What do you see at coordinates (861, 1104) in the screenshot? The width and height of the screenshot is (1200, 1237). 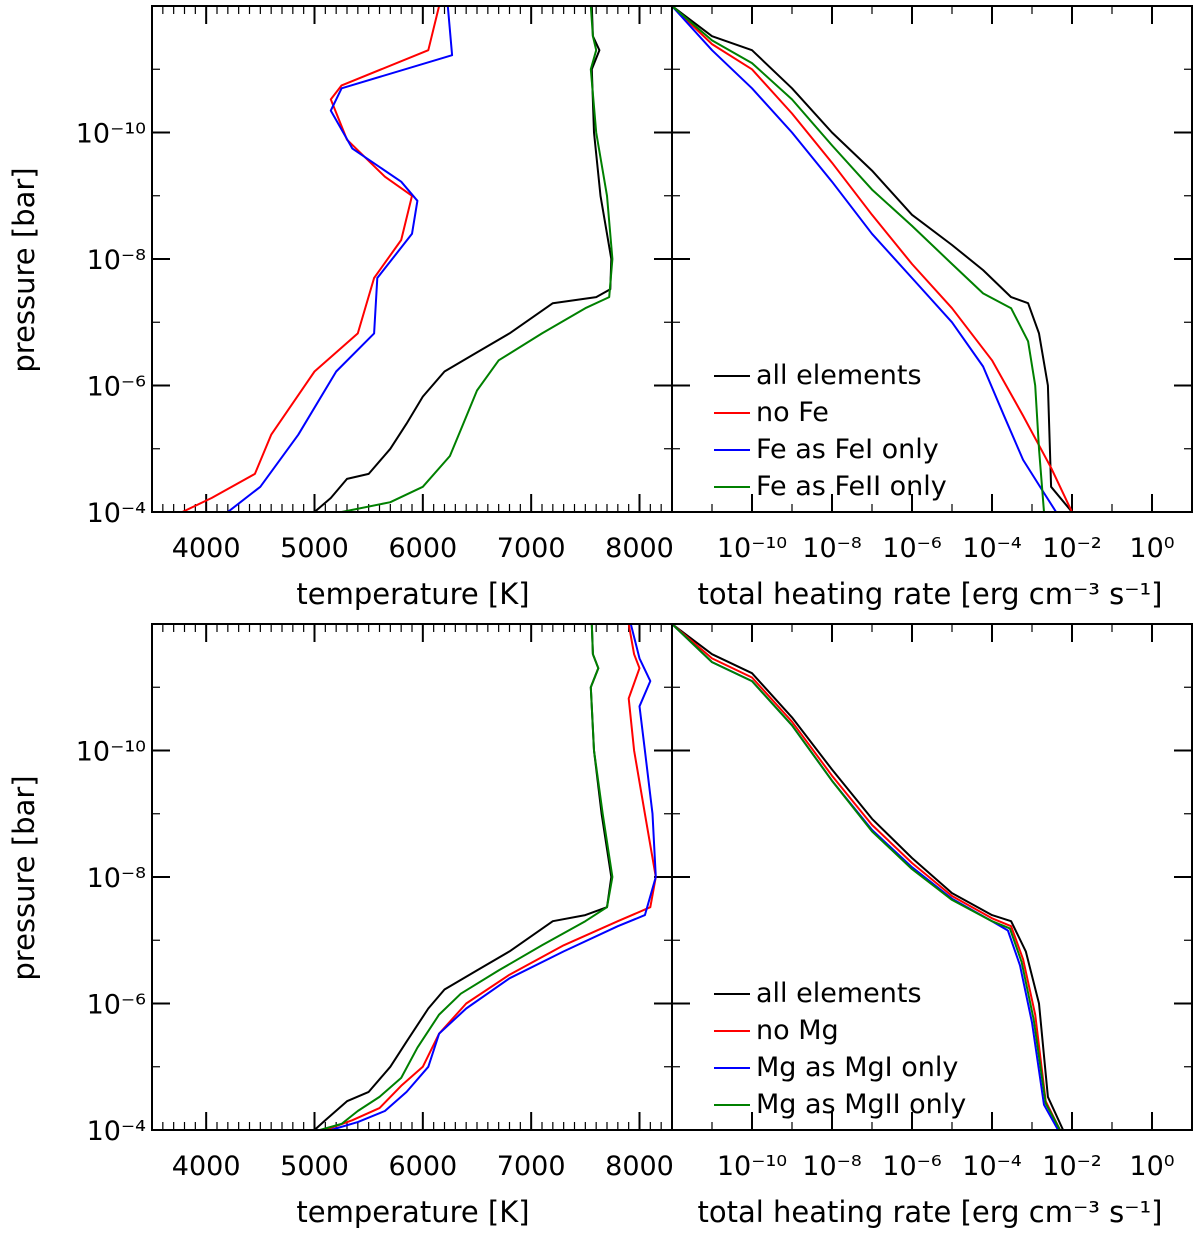 I see `legend-label: Mg as MgII only` at bounding box center [861, 1104].